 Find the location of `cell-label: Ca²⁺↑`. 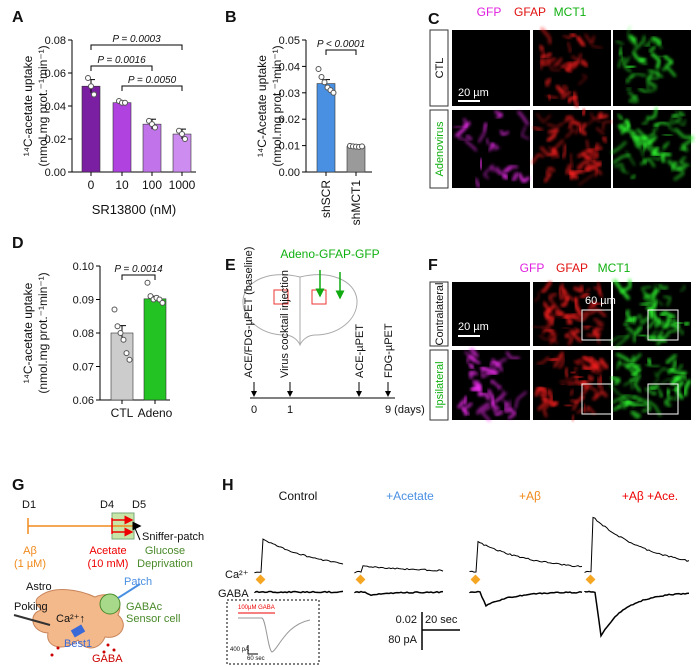

cell-label: Ca²⁺↑ is located at coordinates (70, 619).